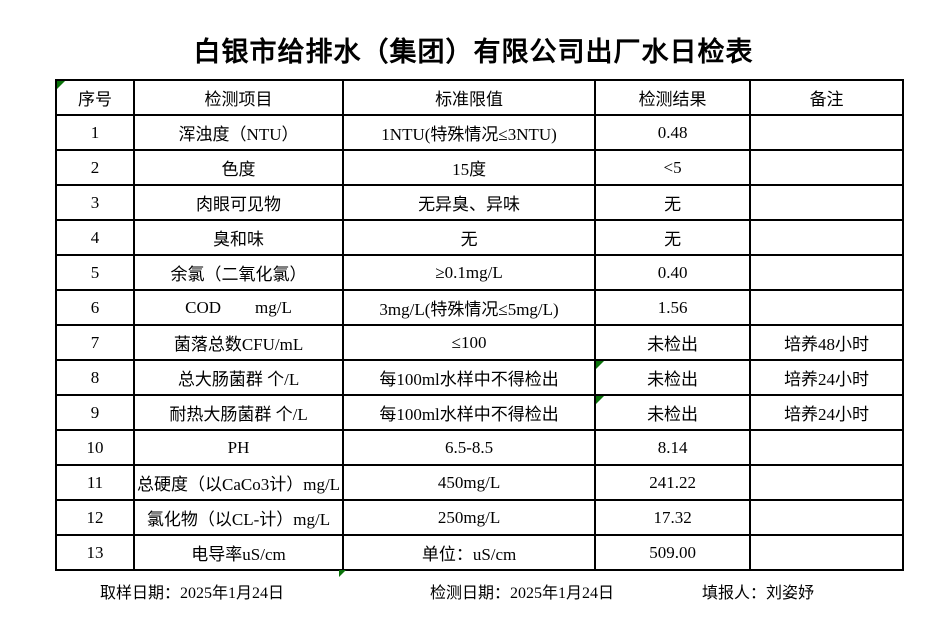 The image size is (947, 622). What do you see at coordinates (673, 307) in the screenshot?
I see `cell-result: 1.56` at bounding box center [673, 307].